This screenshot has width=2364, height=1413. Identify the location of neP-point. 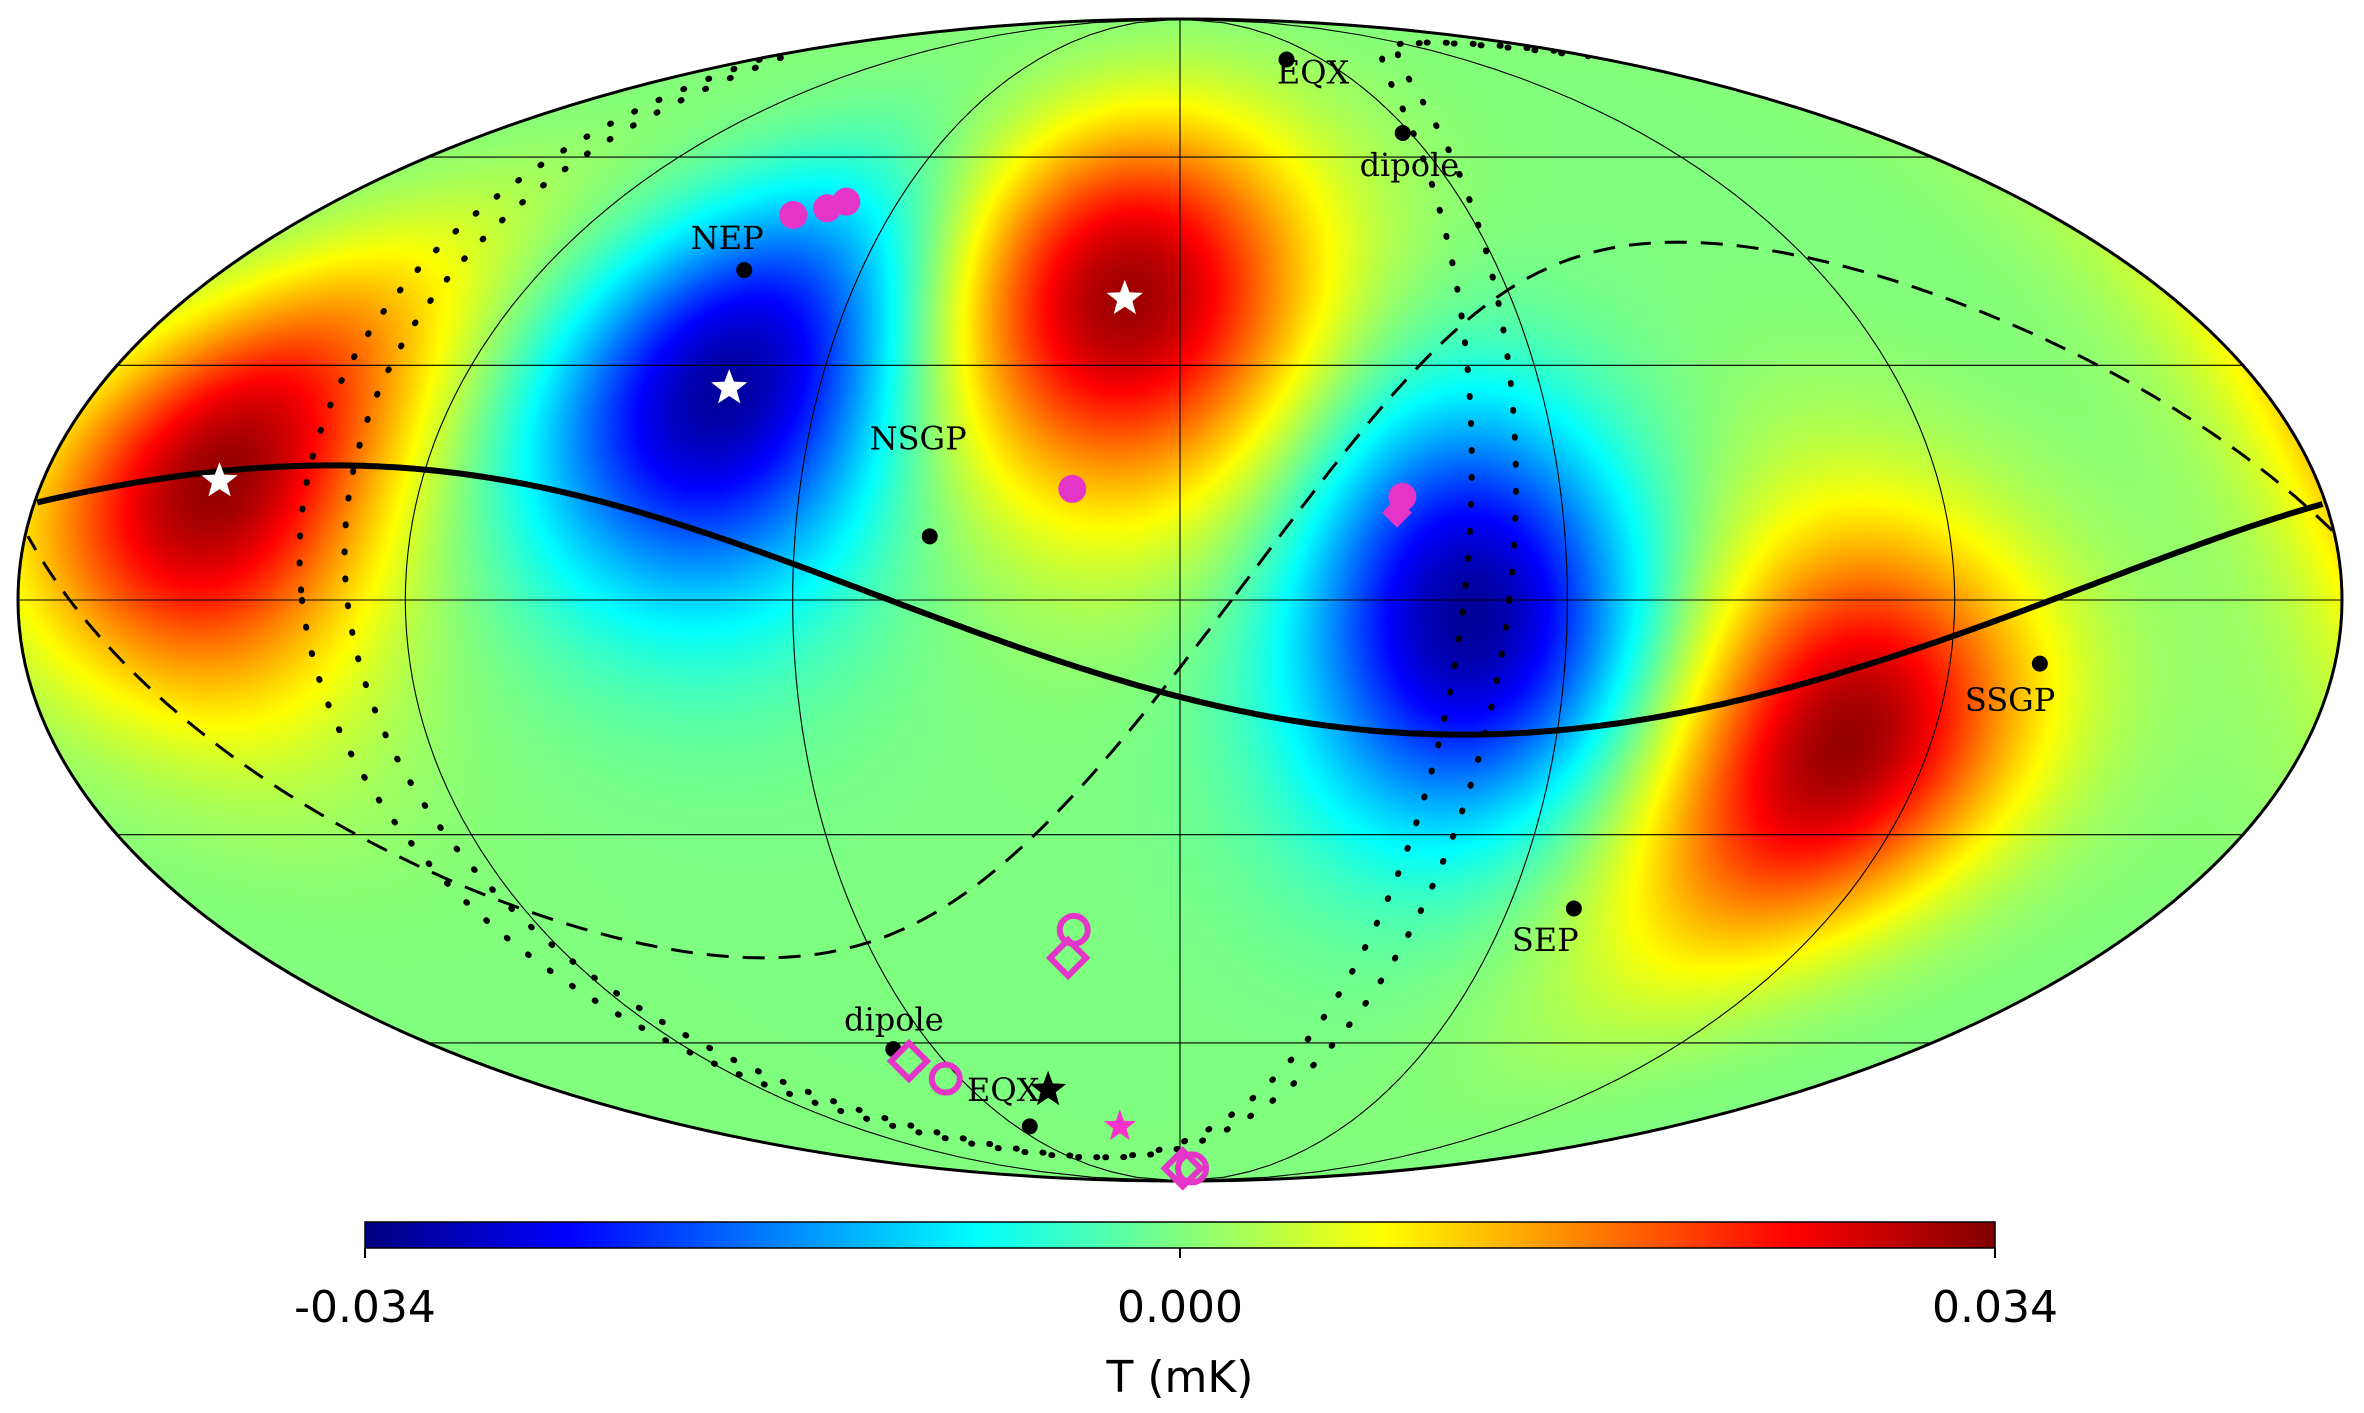
(744, 270).